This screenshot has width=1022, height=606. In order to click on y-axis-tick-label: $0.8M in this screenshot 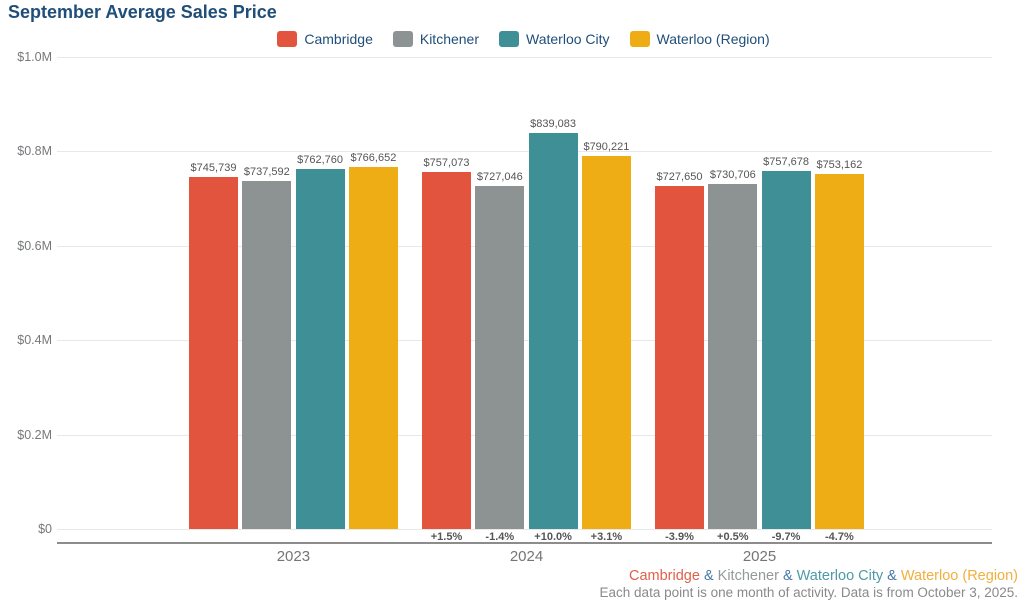, I will do `click(34, 151)`.